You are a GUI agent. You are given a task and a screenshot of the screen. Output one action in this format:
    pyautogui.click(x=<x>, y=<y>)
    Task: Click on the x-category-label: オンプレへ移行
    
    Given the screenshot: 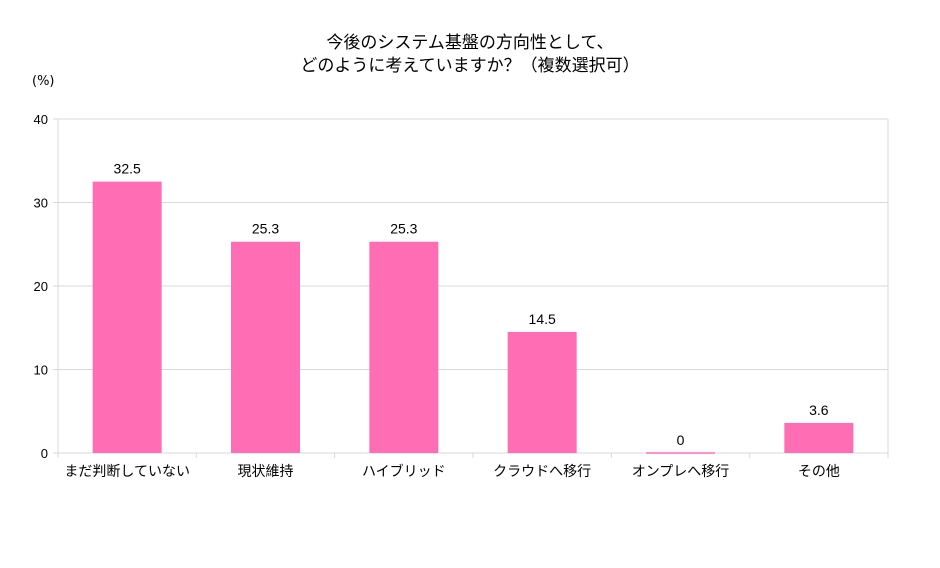 What is the action you would take?
    pyautogui.click(x=681, y=472)
    